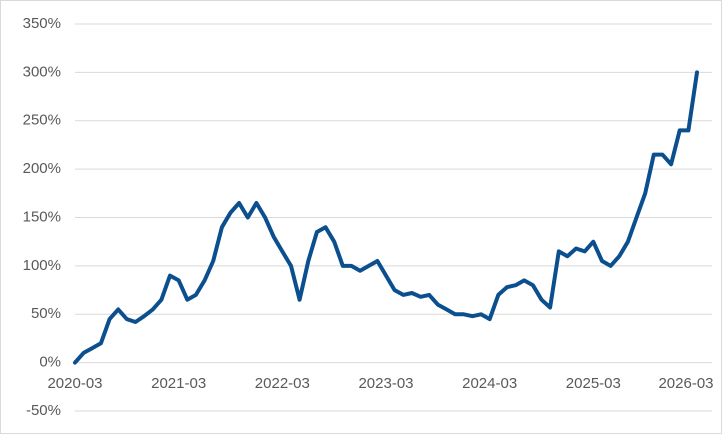 This screenshot has height=434, width=722. Describe the element at coordinates (42, 120) in the screenshot. I see `y-tick-label: 250%` at that location.